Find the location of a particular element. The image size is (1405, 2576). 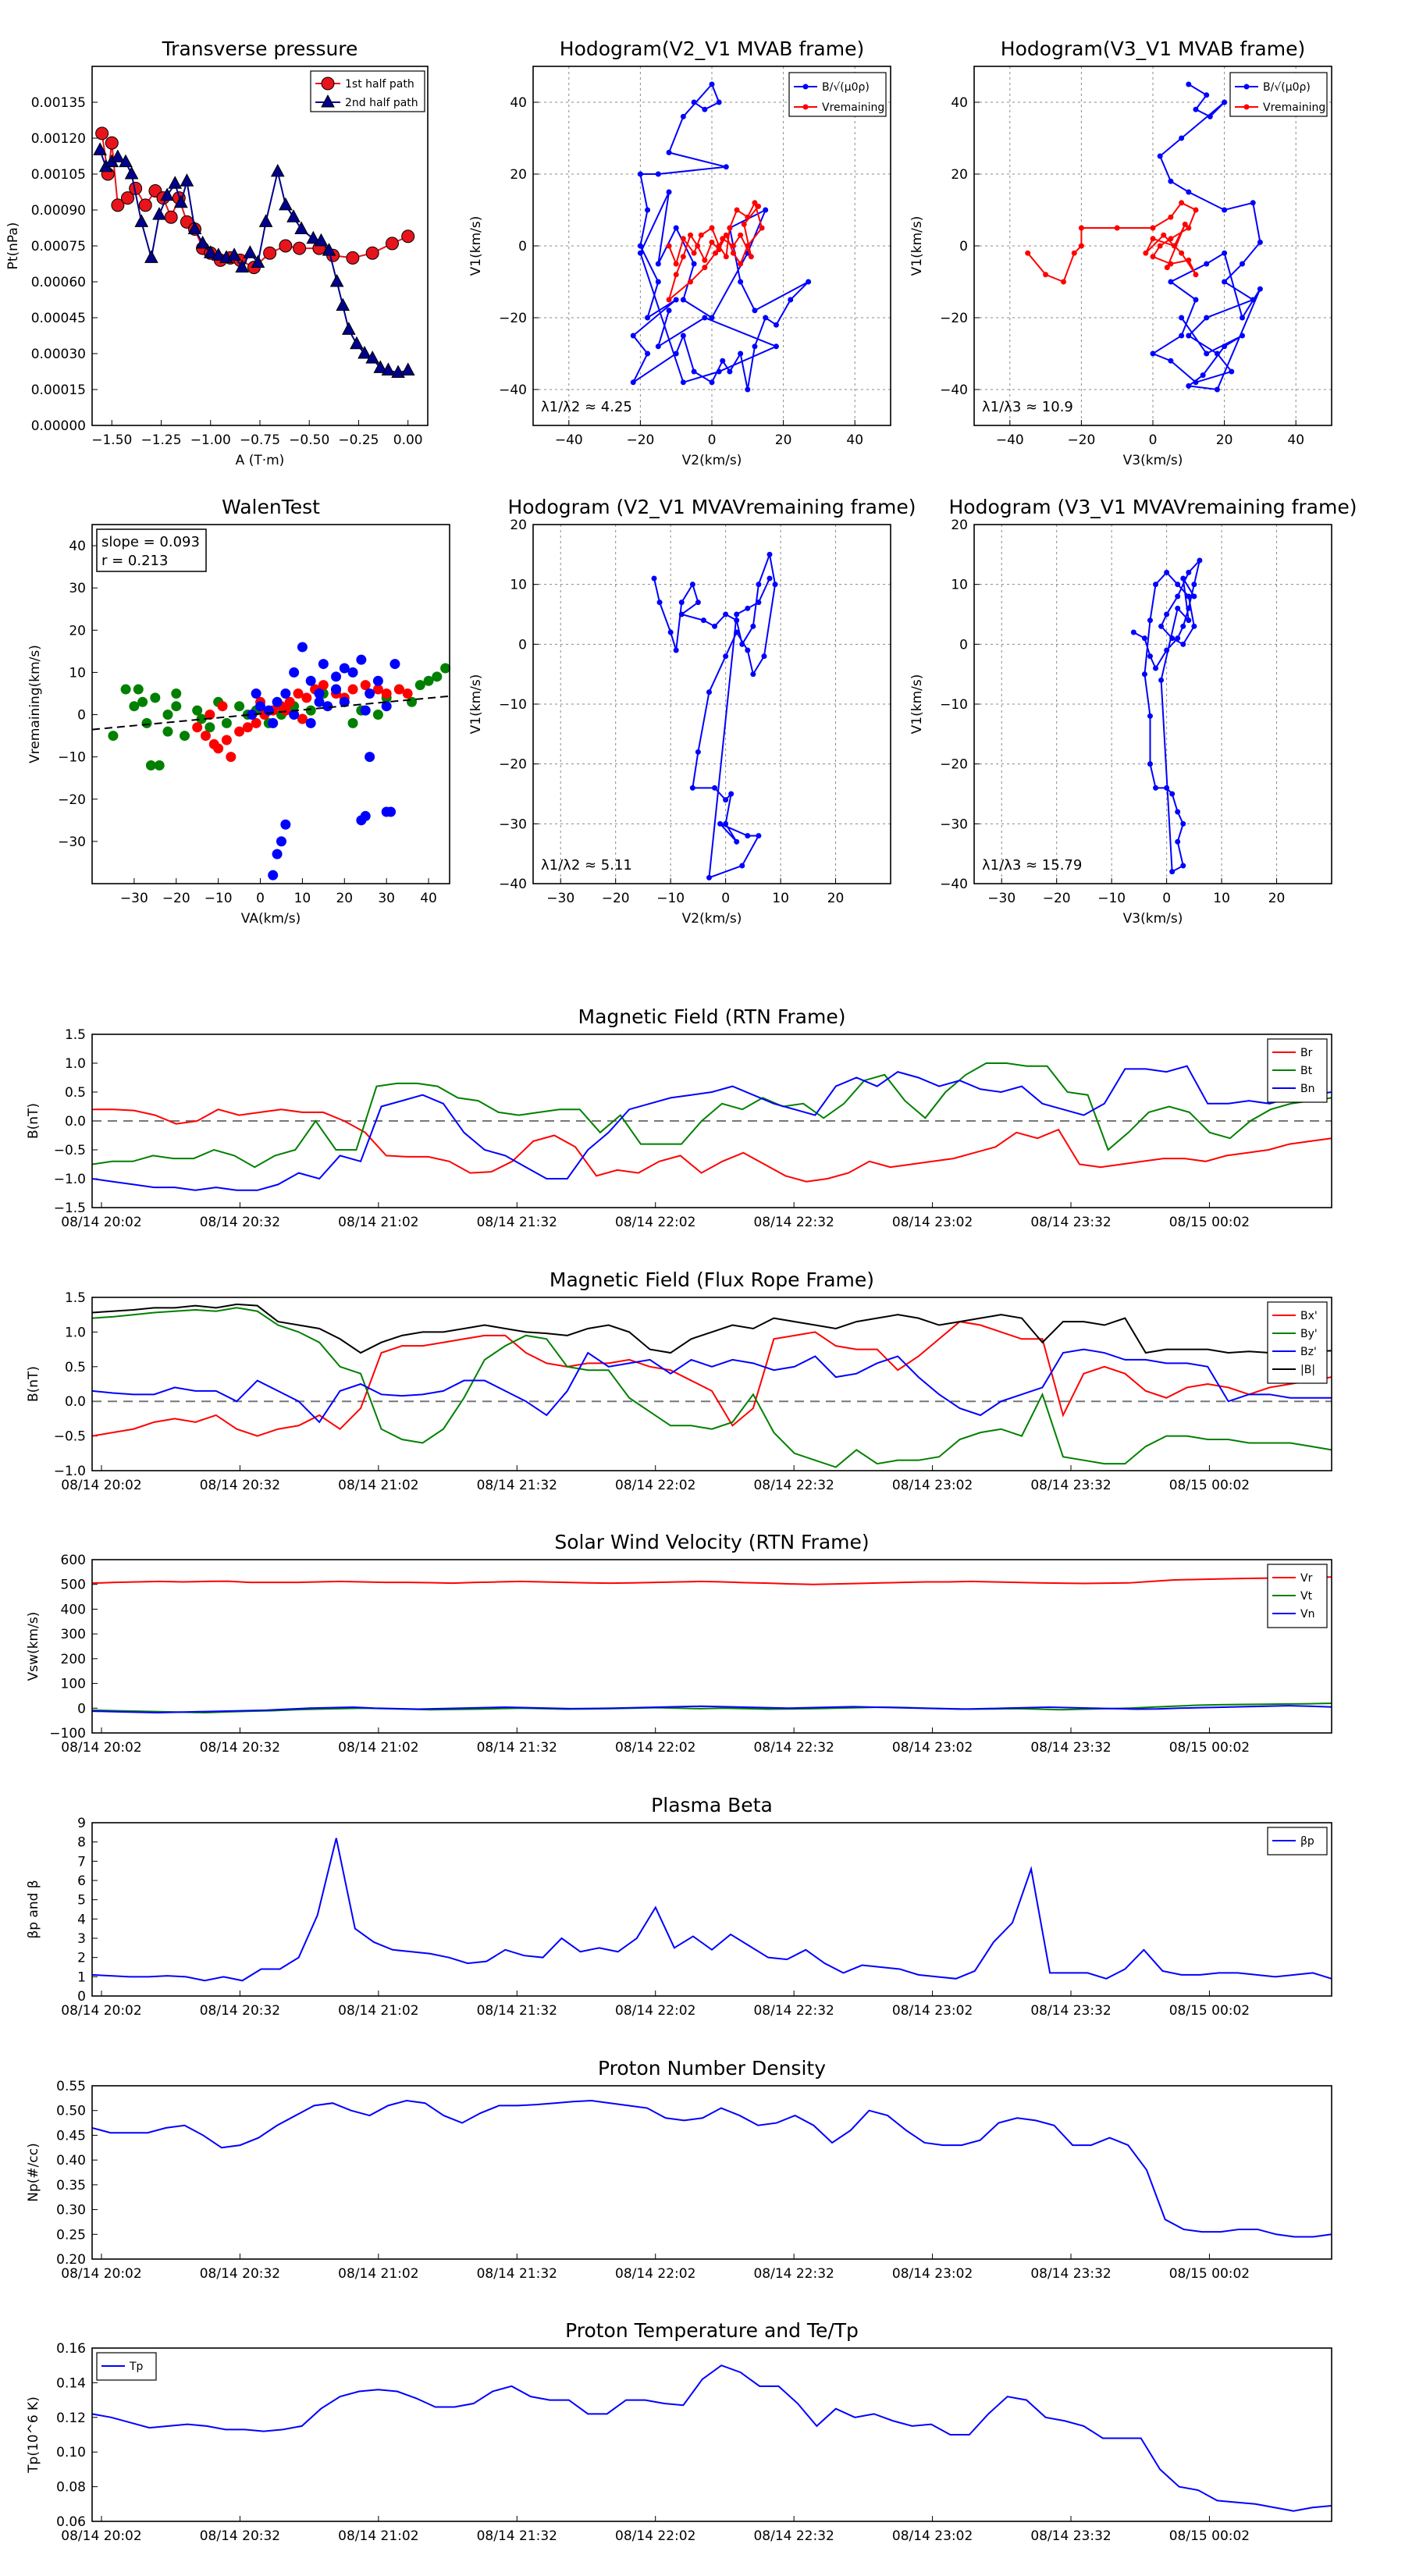

x-tick-label: 08/14 22:02 is located at coordinates (655, 2536).